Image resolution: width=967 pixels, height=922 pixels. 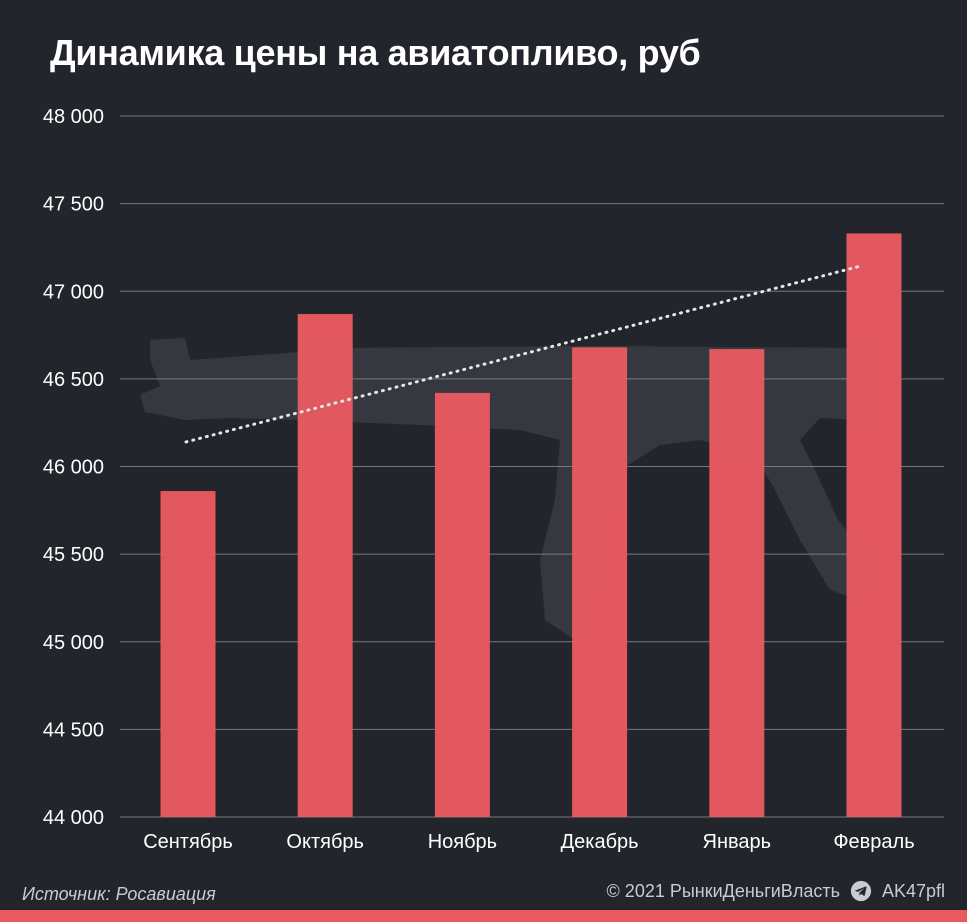 I want to click on footer-credits: © 2021 РынкиДеньгиВласть AK47pfl, so click(x=776, y=891).